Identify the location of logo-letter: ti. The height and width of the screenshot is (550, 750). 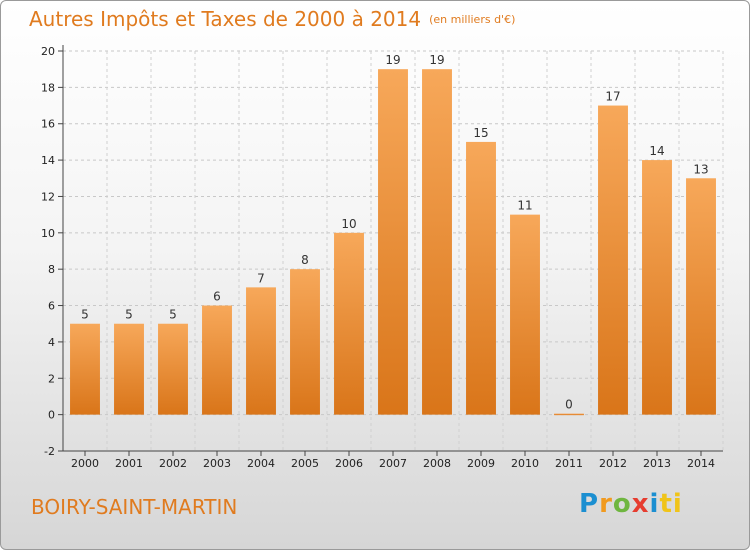
(671, 504).